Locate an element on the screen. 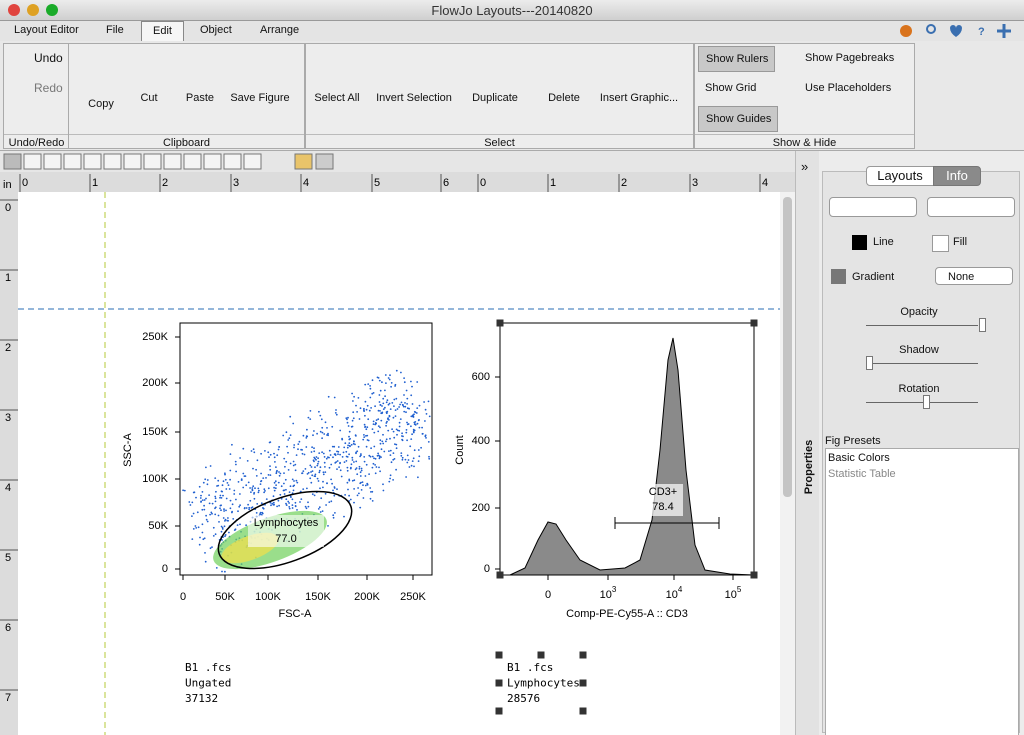 The height and width of the screenshot is (735, 1024). collapse-button: » is located at coordinates (805, 166).